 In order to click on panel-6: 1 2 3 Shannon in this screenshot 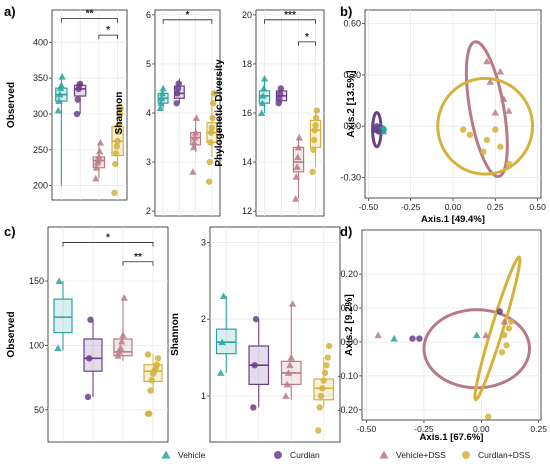, I will do `click(255, 334)`.